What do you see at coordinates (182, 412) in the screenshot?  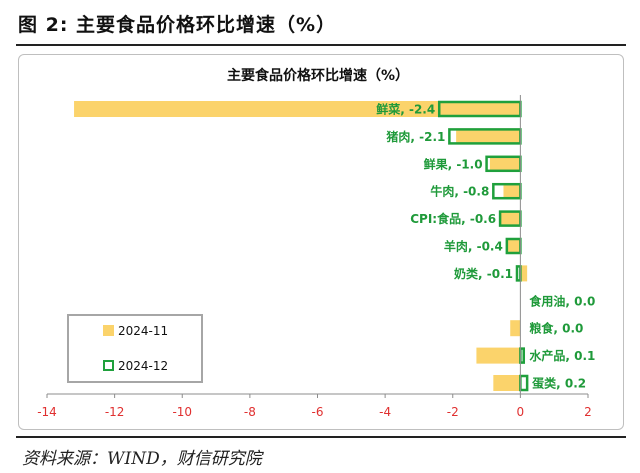 I see `x-tick-label-2: -10` at bounding box center [182, 412].